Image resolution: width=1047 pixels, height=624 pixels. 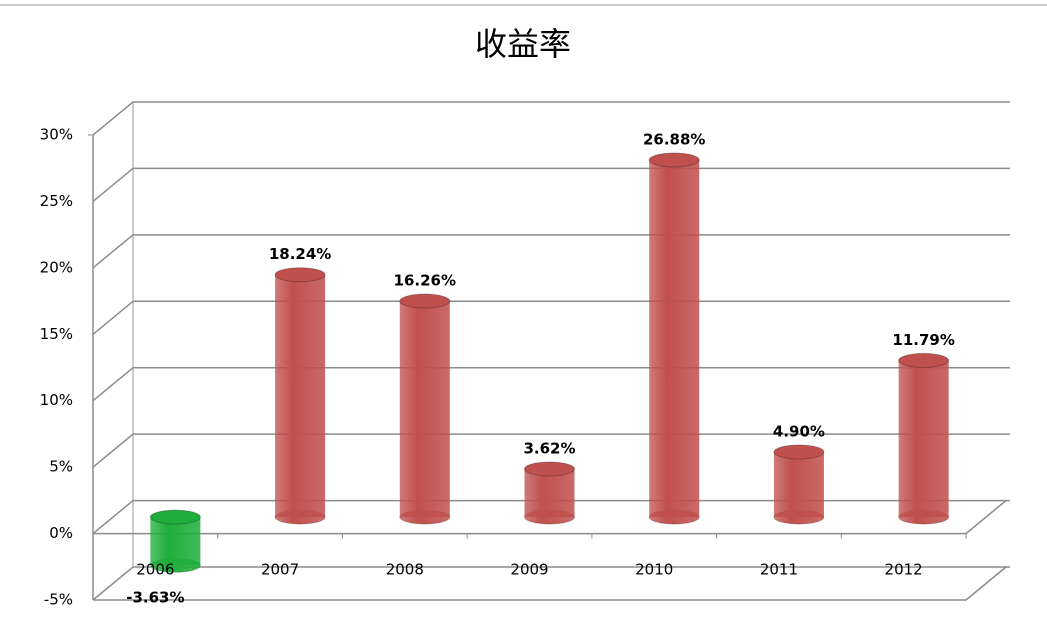 I want to click on x-tick-label: 2006, so click(x=155, y=570).